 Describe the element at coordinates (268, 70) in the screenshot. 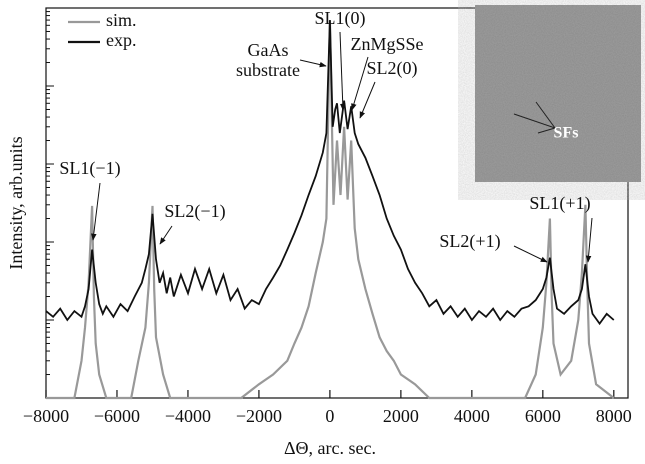

I see `annotation: substrate` at that location.